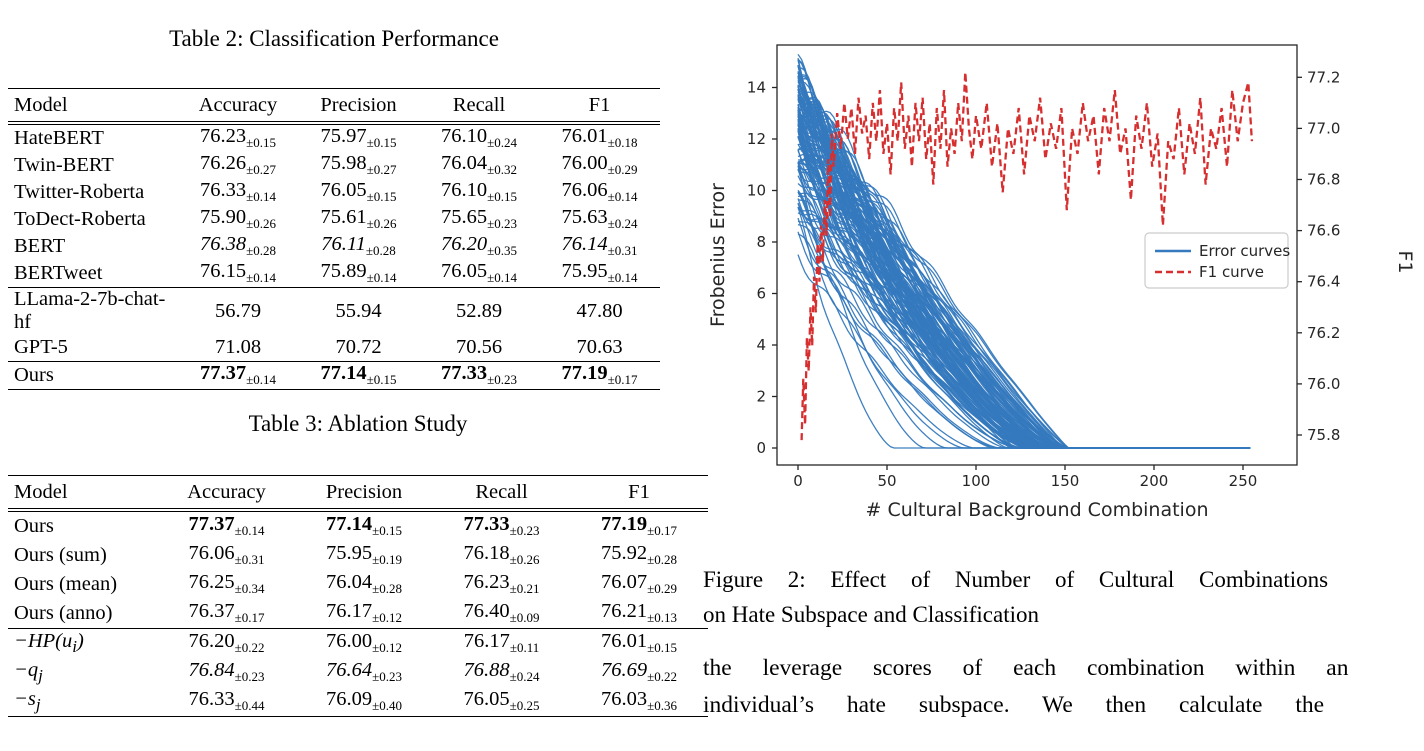 Image resolution: width=1424 pixels, height=751 pixels. I want to click on cell-model: −HP(ui), so click(49, 643).